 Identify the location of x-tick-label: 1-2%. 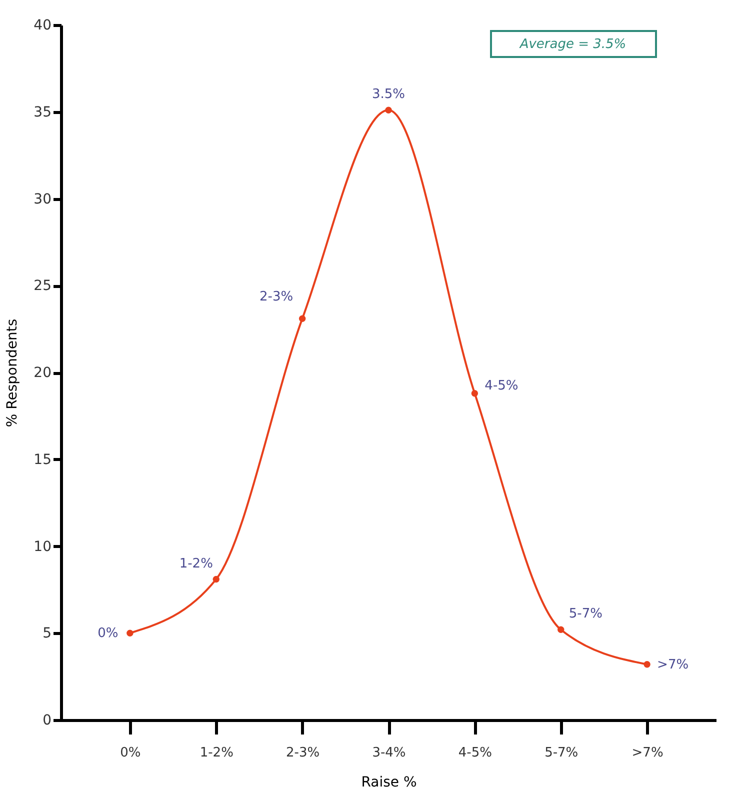
(217, 753).